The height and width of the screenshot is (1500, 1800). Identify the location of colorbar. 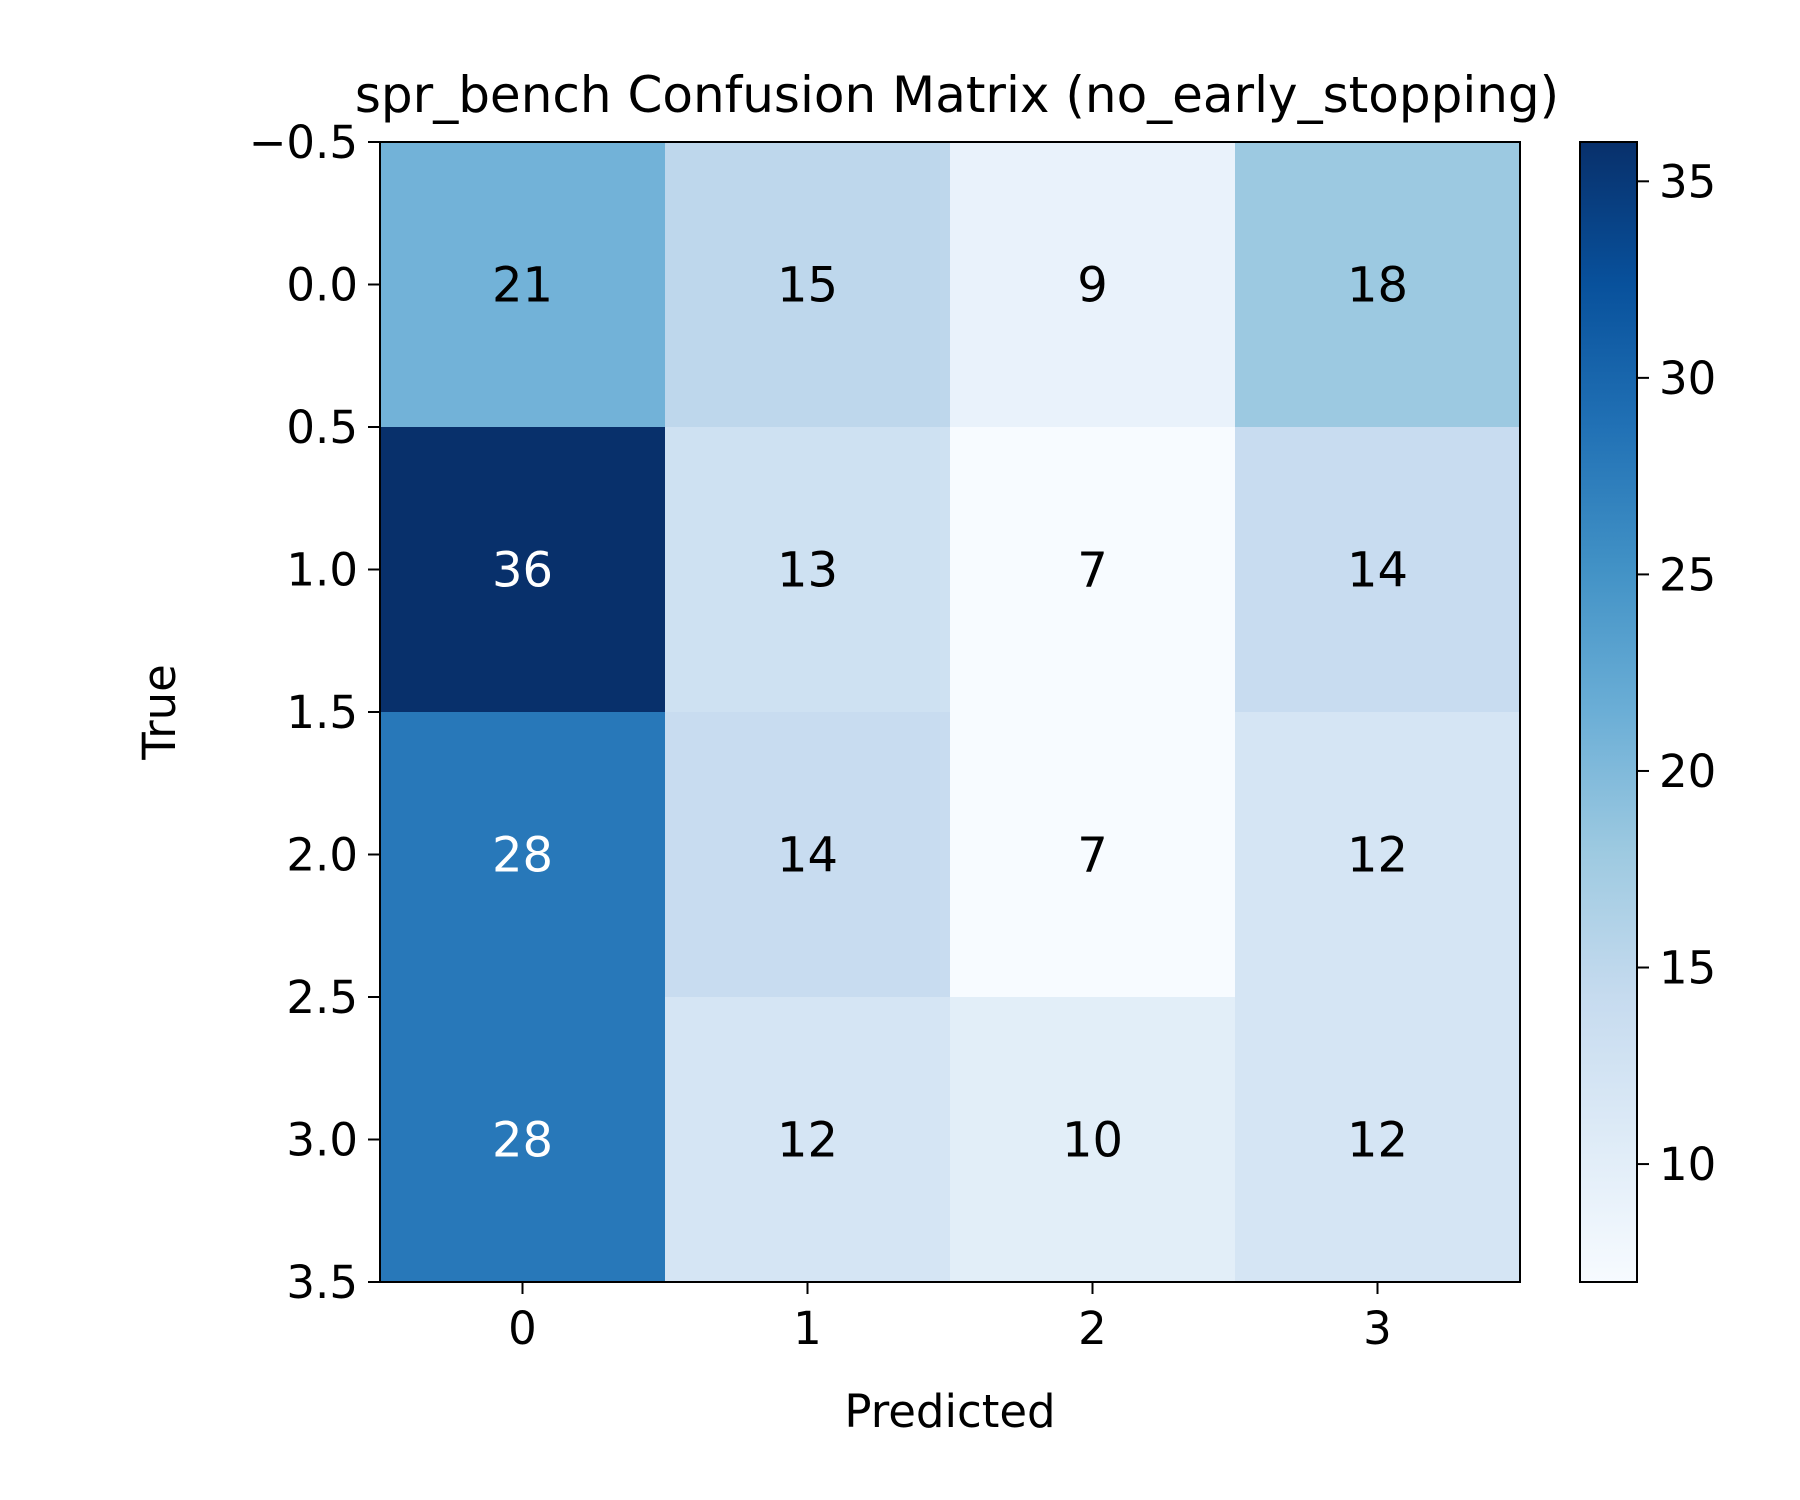
(1608, 712).